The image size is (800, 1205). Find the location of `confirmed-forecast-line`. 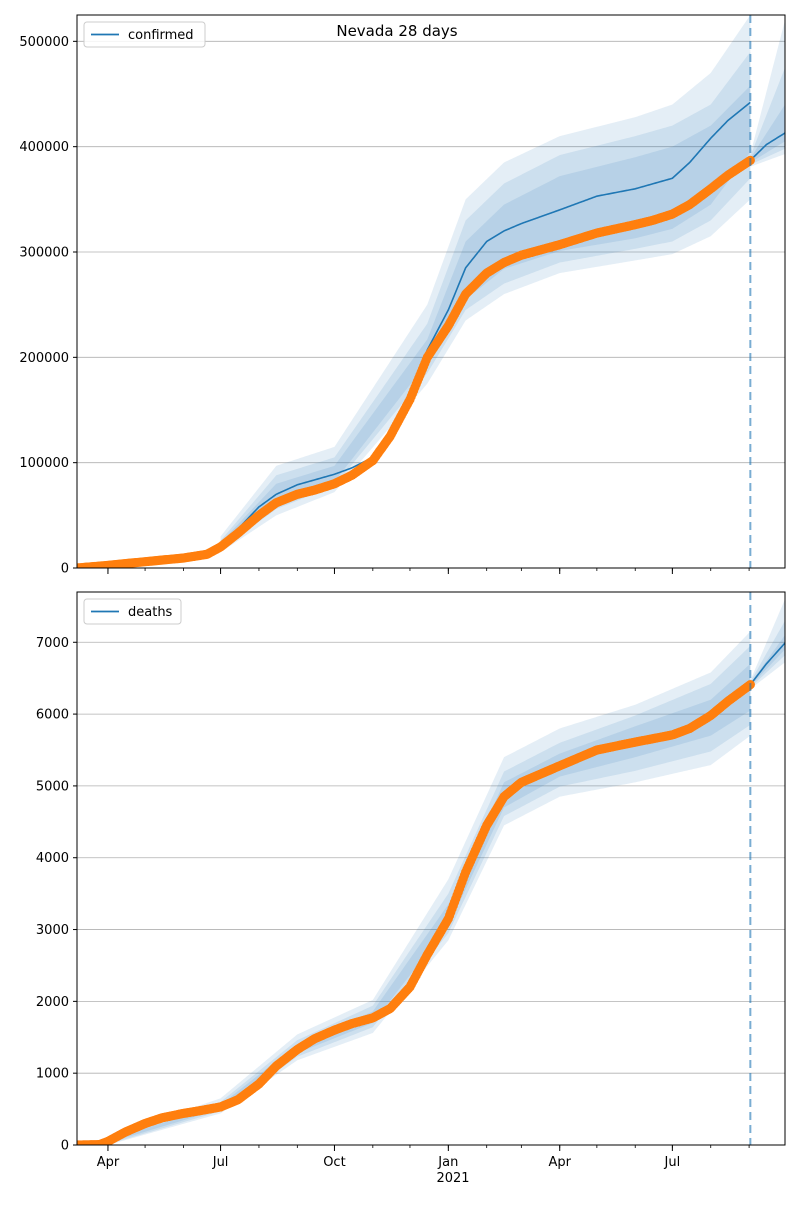

confirmed-forecast-line is located at coordinates (767, 146).